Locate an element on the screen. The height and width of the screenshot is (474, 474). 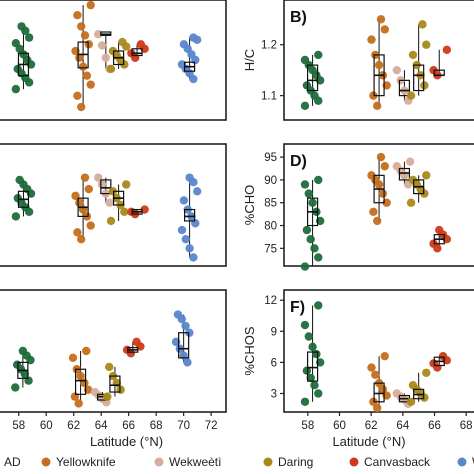
legend-label: W is located at coordinates (473, 462).